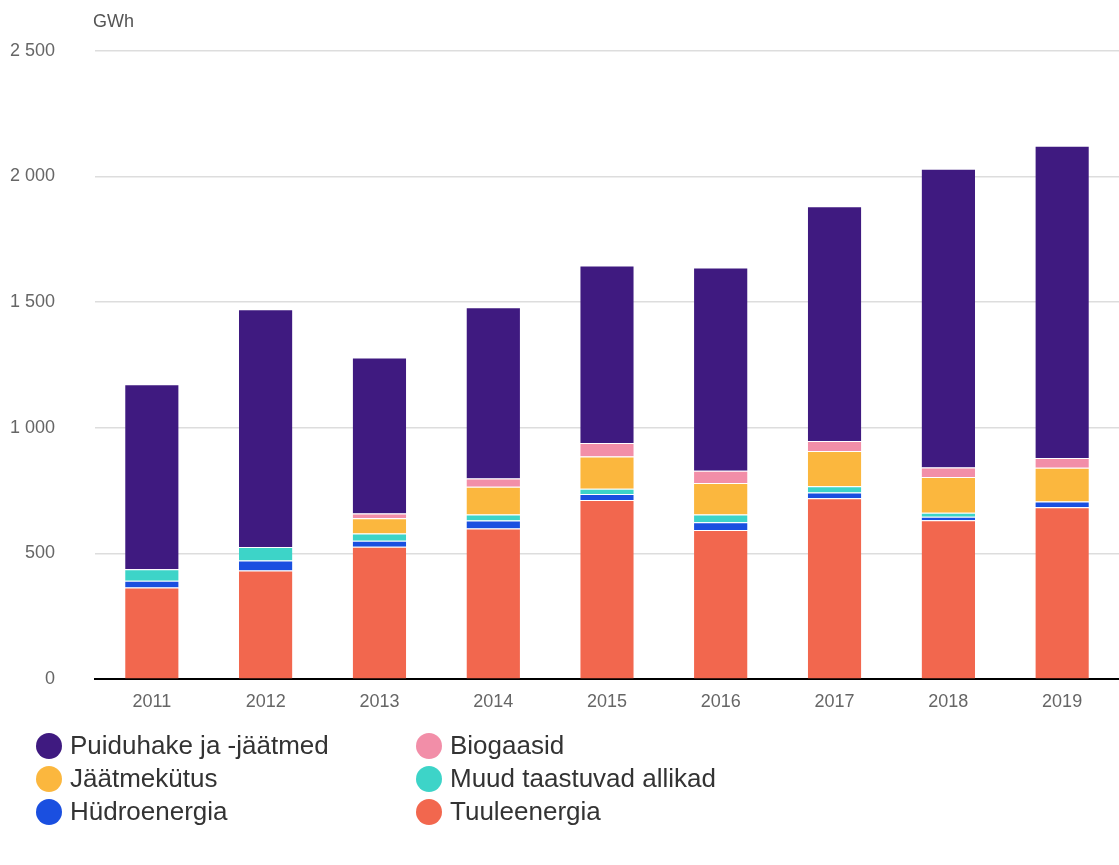 The image size is (1119, 865). I want to click on y-tick-label: 2 500, so click(32, 49).